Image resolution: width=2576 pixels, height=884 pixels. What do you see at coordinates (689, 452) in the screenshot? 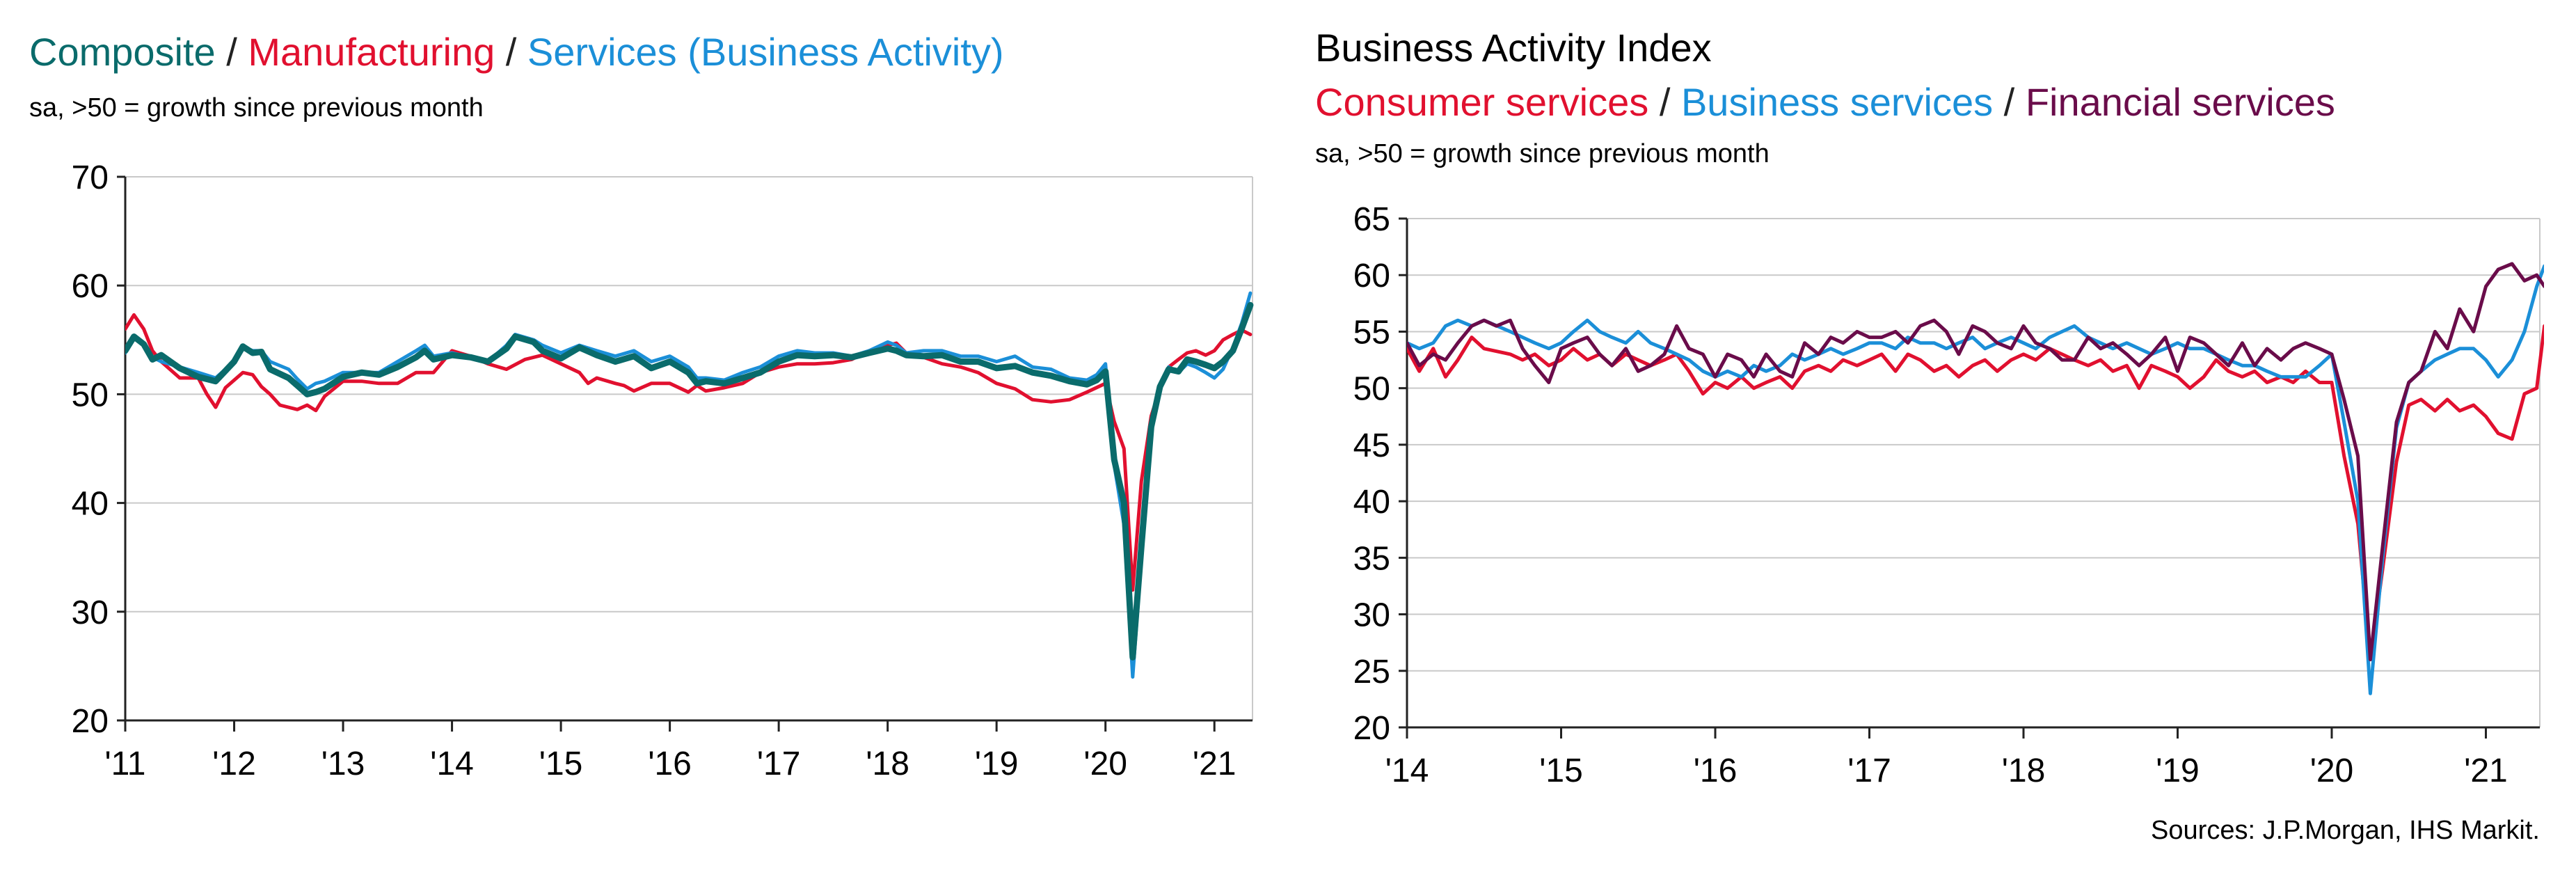
I see `series-line-manufacturing` at bounding box center [689, 452].